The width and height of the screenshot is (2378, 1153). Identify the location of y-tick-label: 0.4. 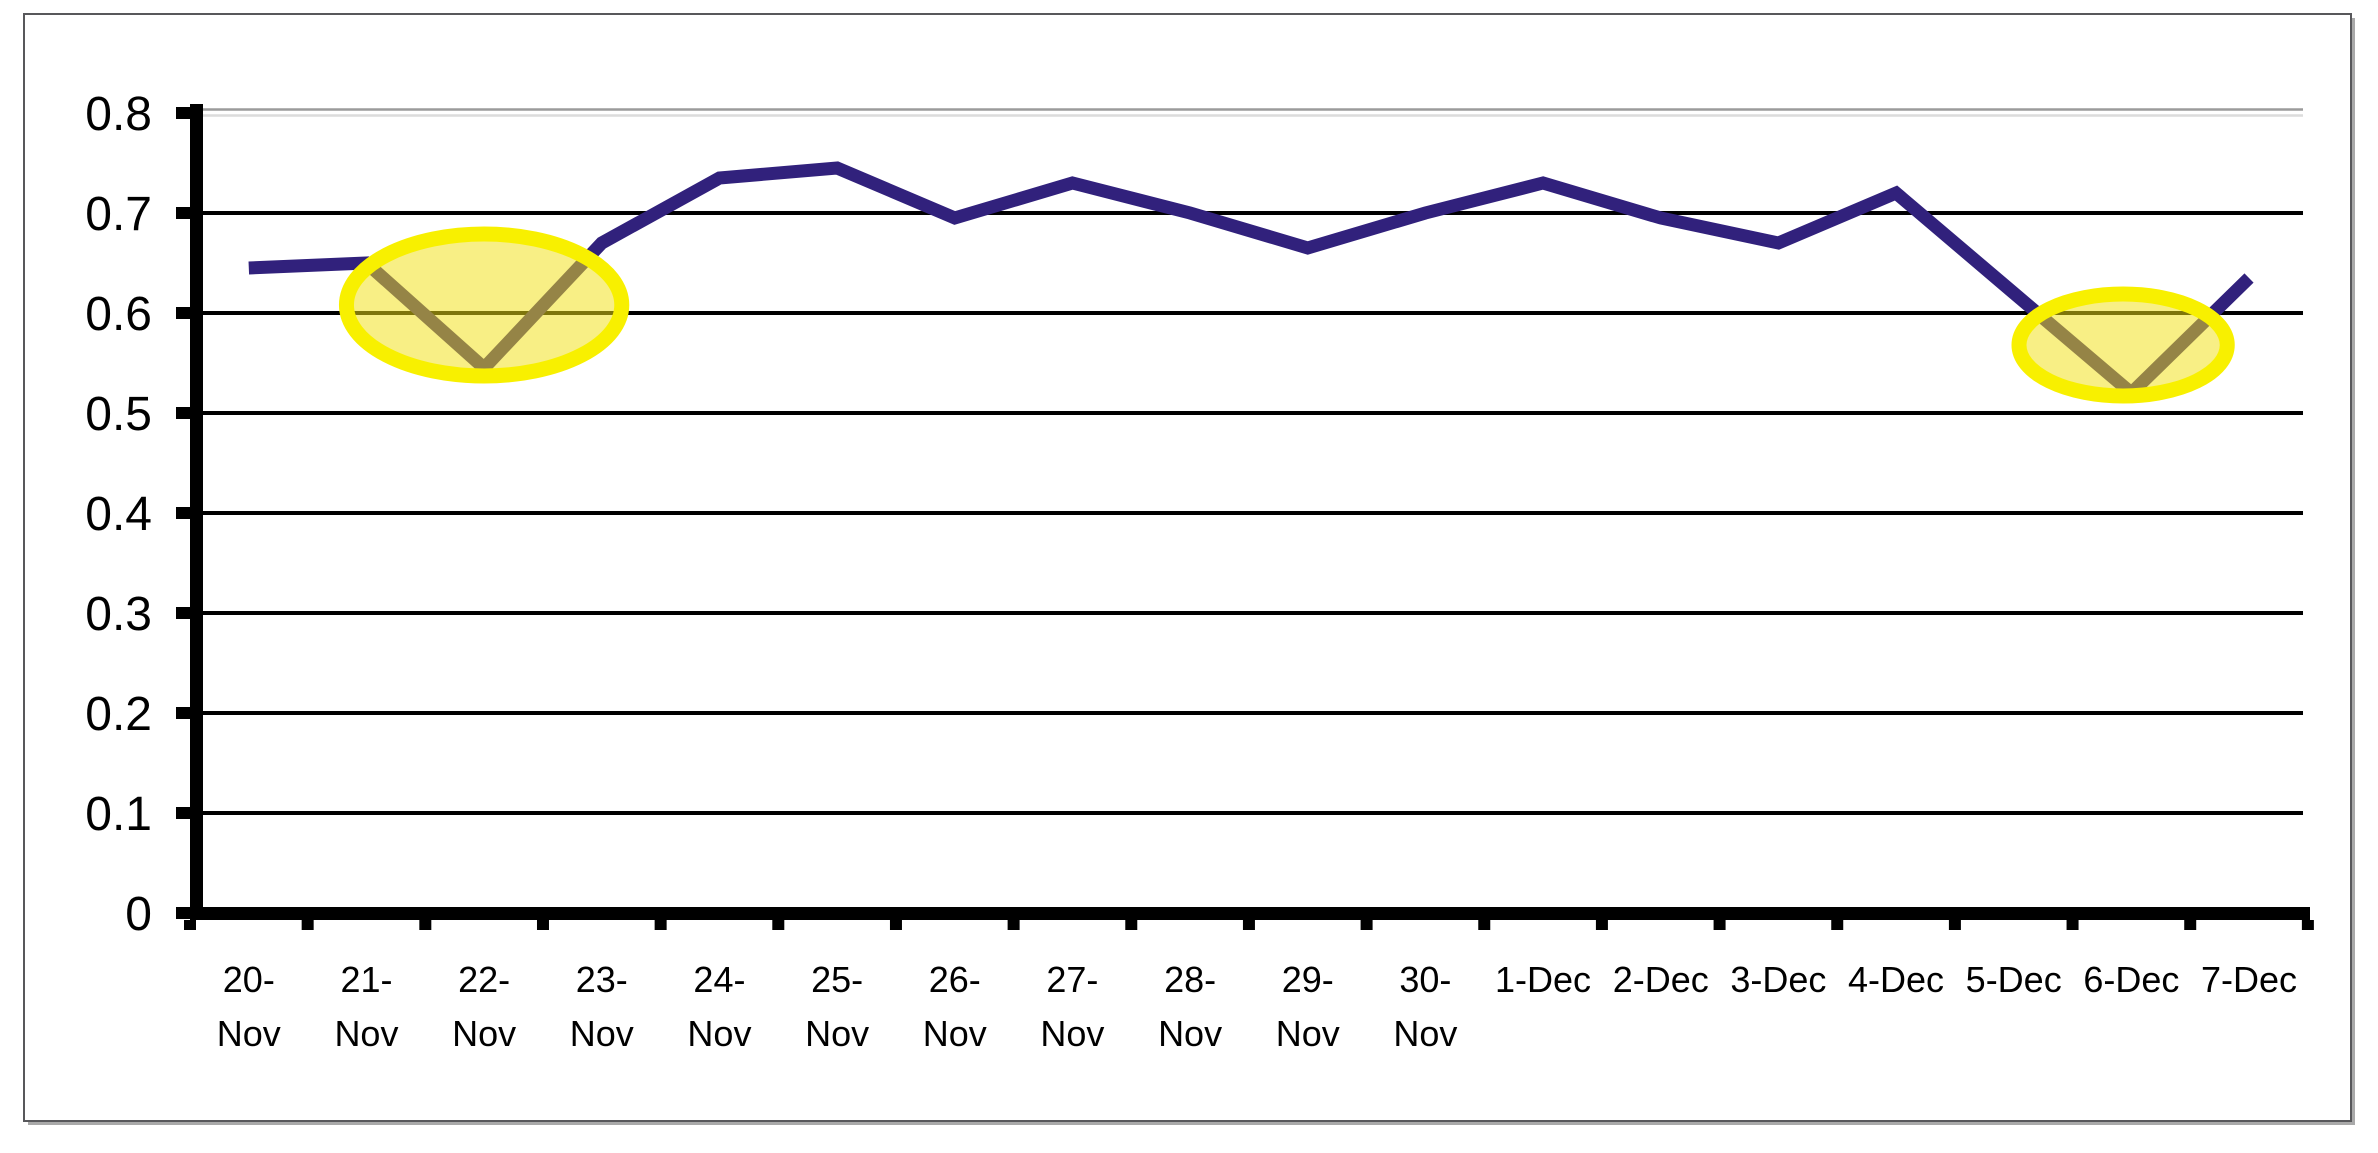
(118, 514).